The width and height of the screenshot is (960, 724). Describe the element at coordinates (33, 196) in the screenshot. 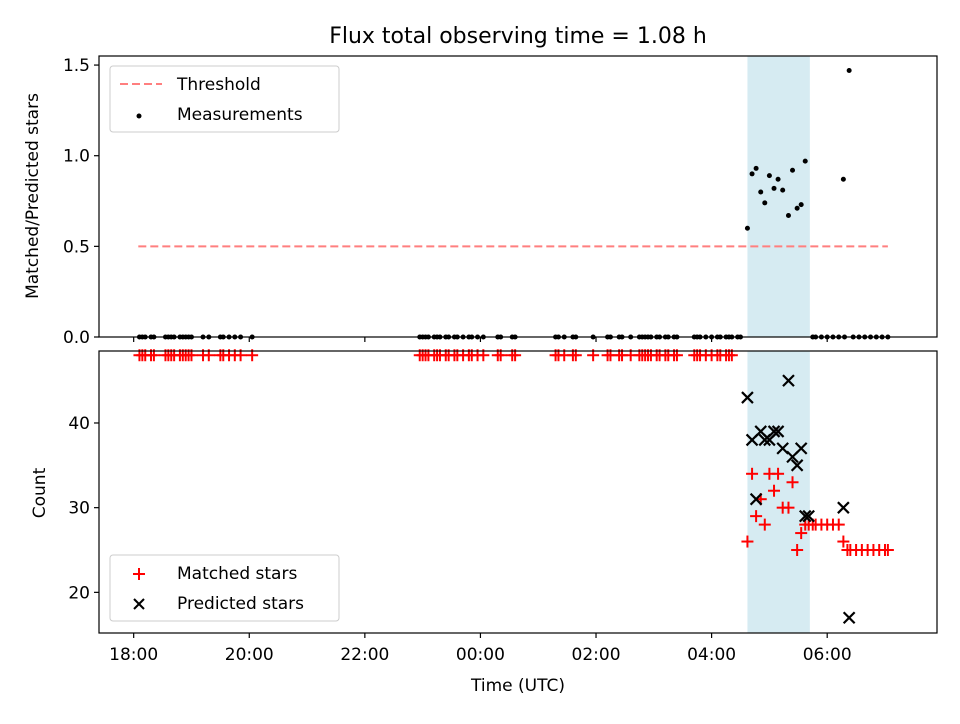

I see `top-ylabel: Matched/Predicted stars` at that location.